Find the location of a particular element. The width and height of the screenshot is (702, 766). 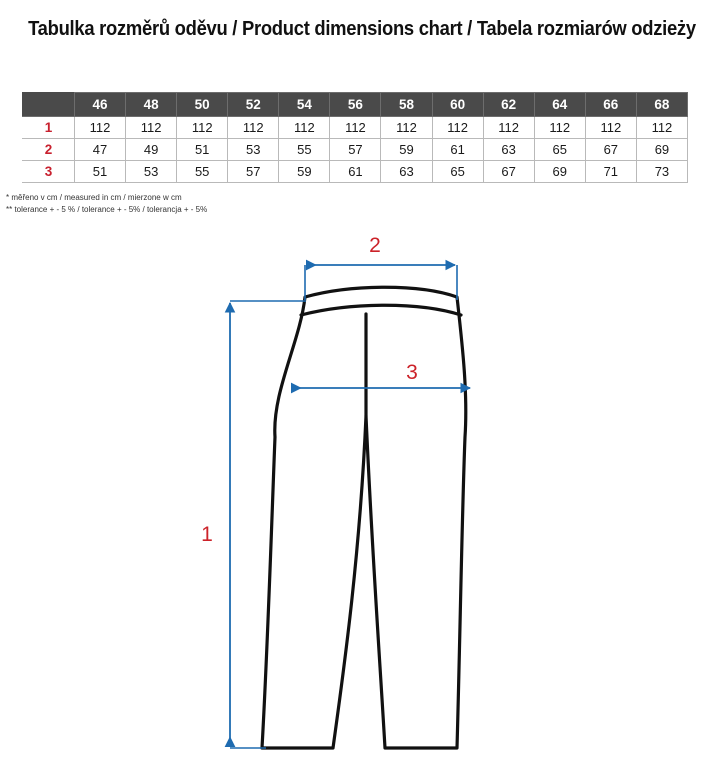

column-header-64: 64 is located at coordinates (559, 104).